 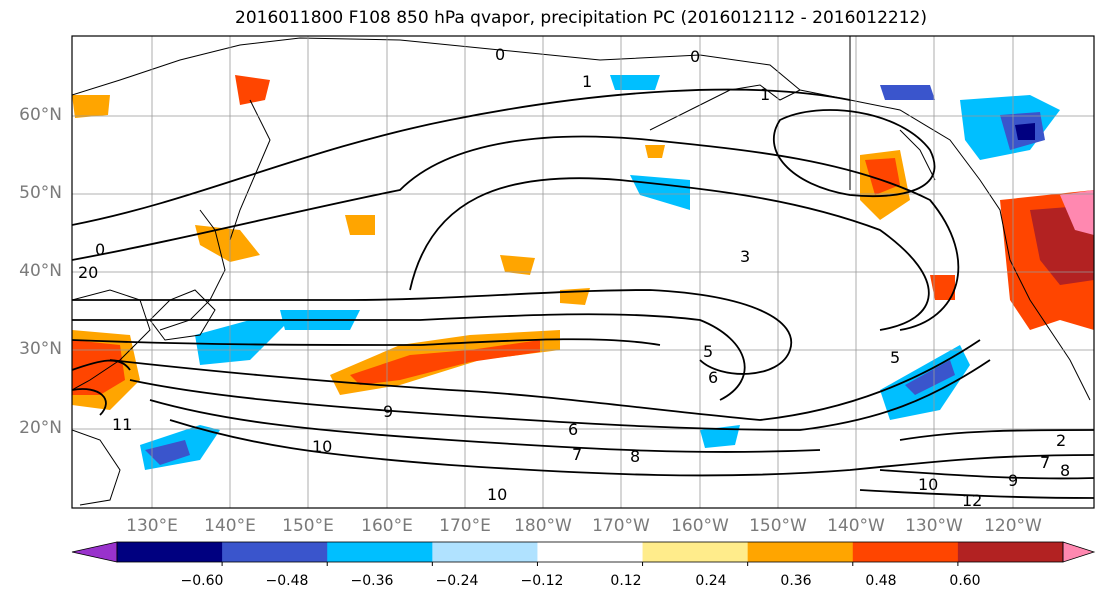 What do you see at coordinates (40, 349) in the screenshot?
I see `lat-label-30n: 30°N` at bounding box center [40, 349].